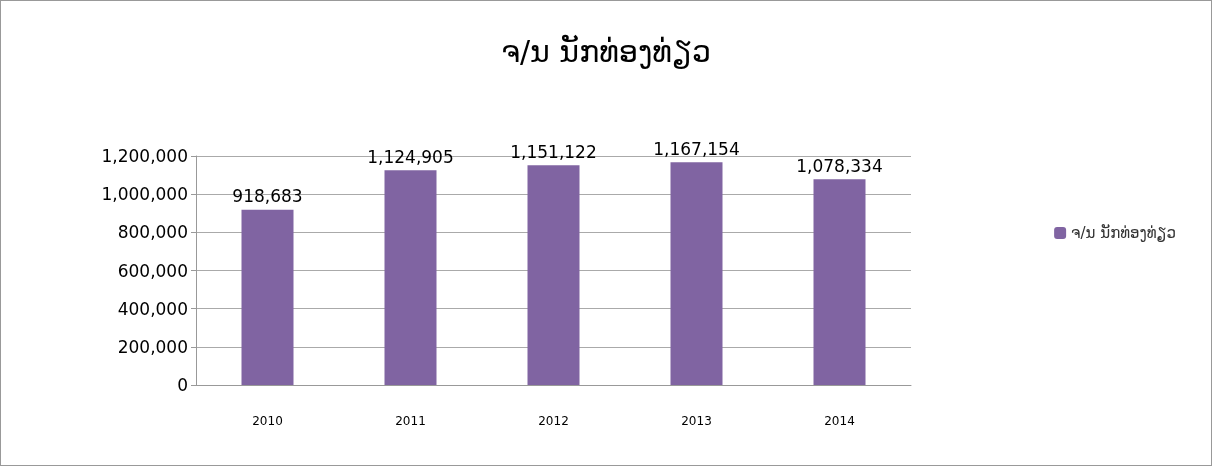  What do you see at coordinates (182, 385) in the screenshot?
I see `y-tick-label: 0` at bounding box center [182, 385].